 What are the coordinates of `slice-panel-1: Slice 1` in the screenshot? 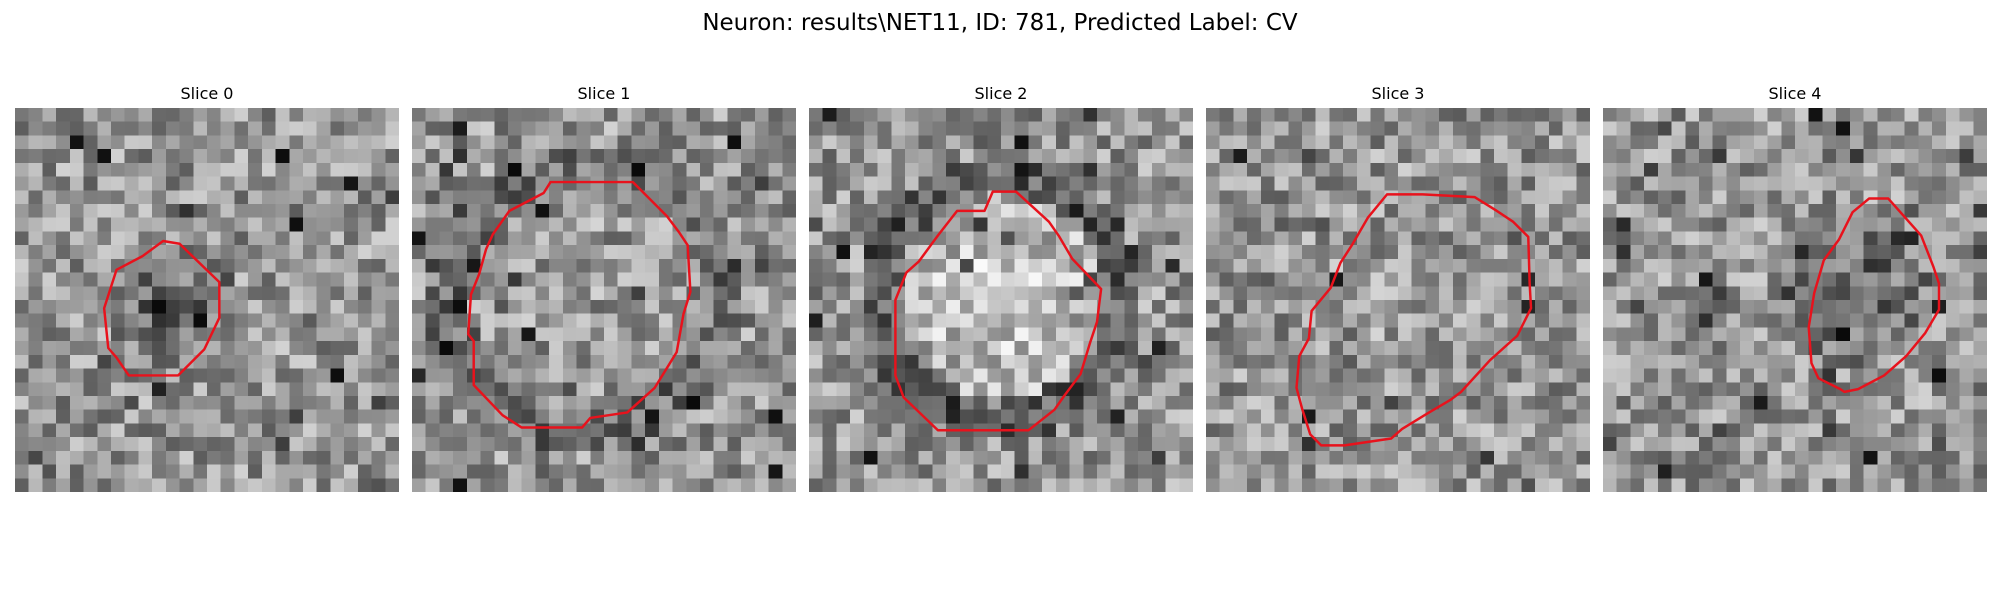 It's located at (604, 288).